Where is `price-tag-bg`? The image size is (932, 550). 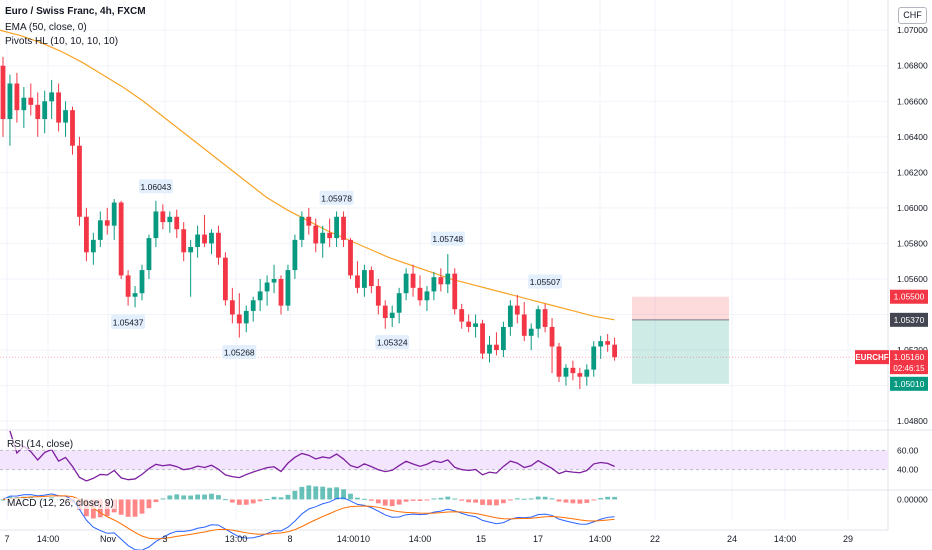 price-tag-bg is located at coordinates (909, 296).